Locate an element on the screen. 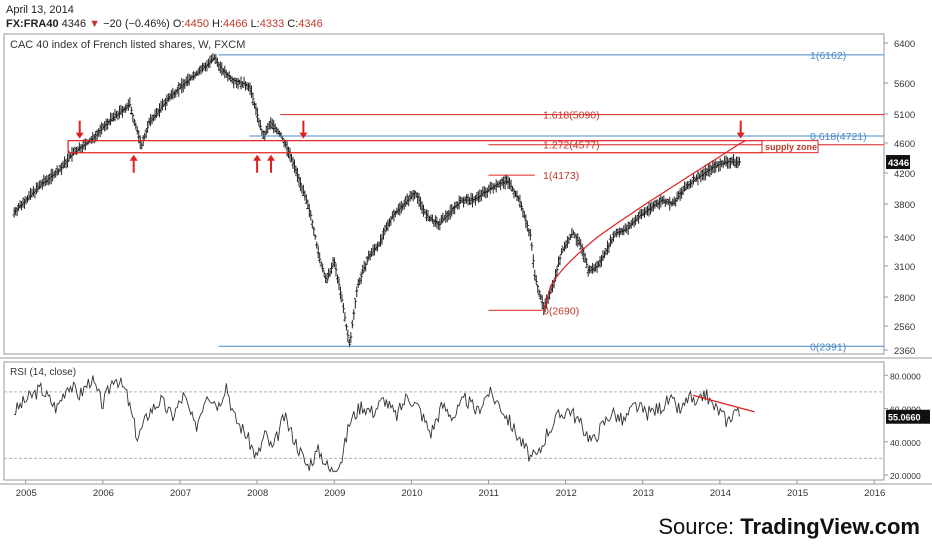 Image resolution: width=932 pixels, height=550 pixels. supply-zone-label: supply zone is located at coordinates (791, 147).